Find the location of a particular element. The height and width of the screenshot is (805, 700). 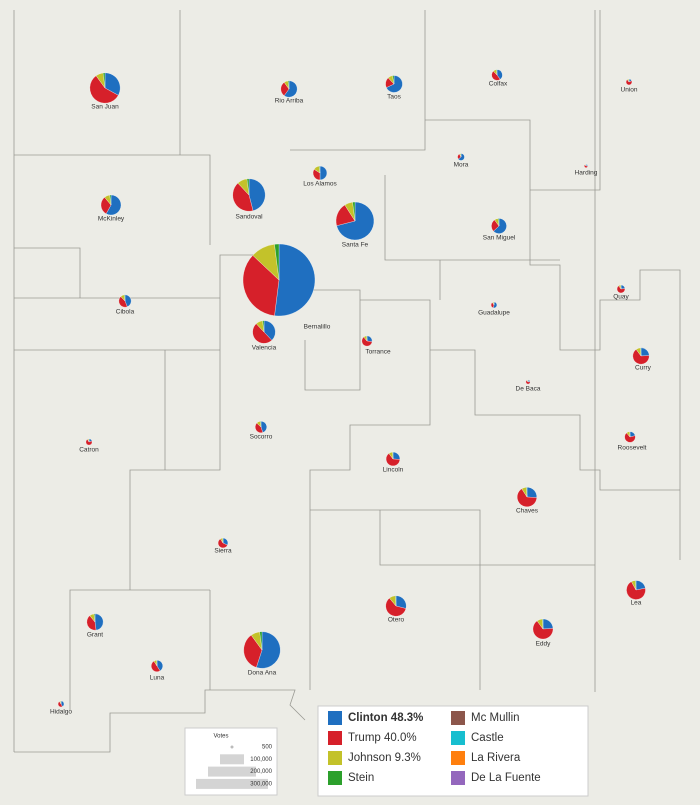

votes-legend: 500 100,000 200,000 300,000 is located at coordinates (234, 767).